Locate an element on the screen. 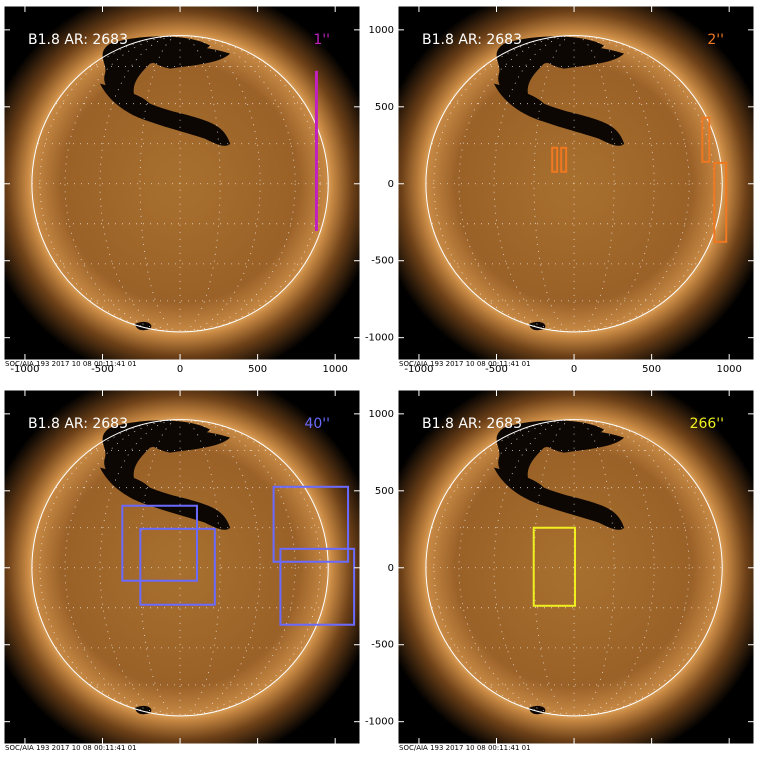 The width and height of the screenshot is (768, 768). channel-label: 40'' is located at coordinates (317, 424).